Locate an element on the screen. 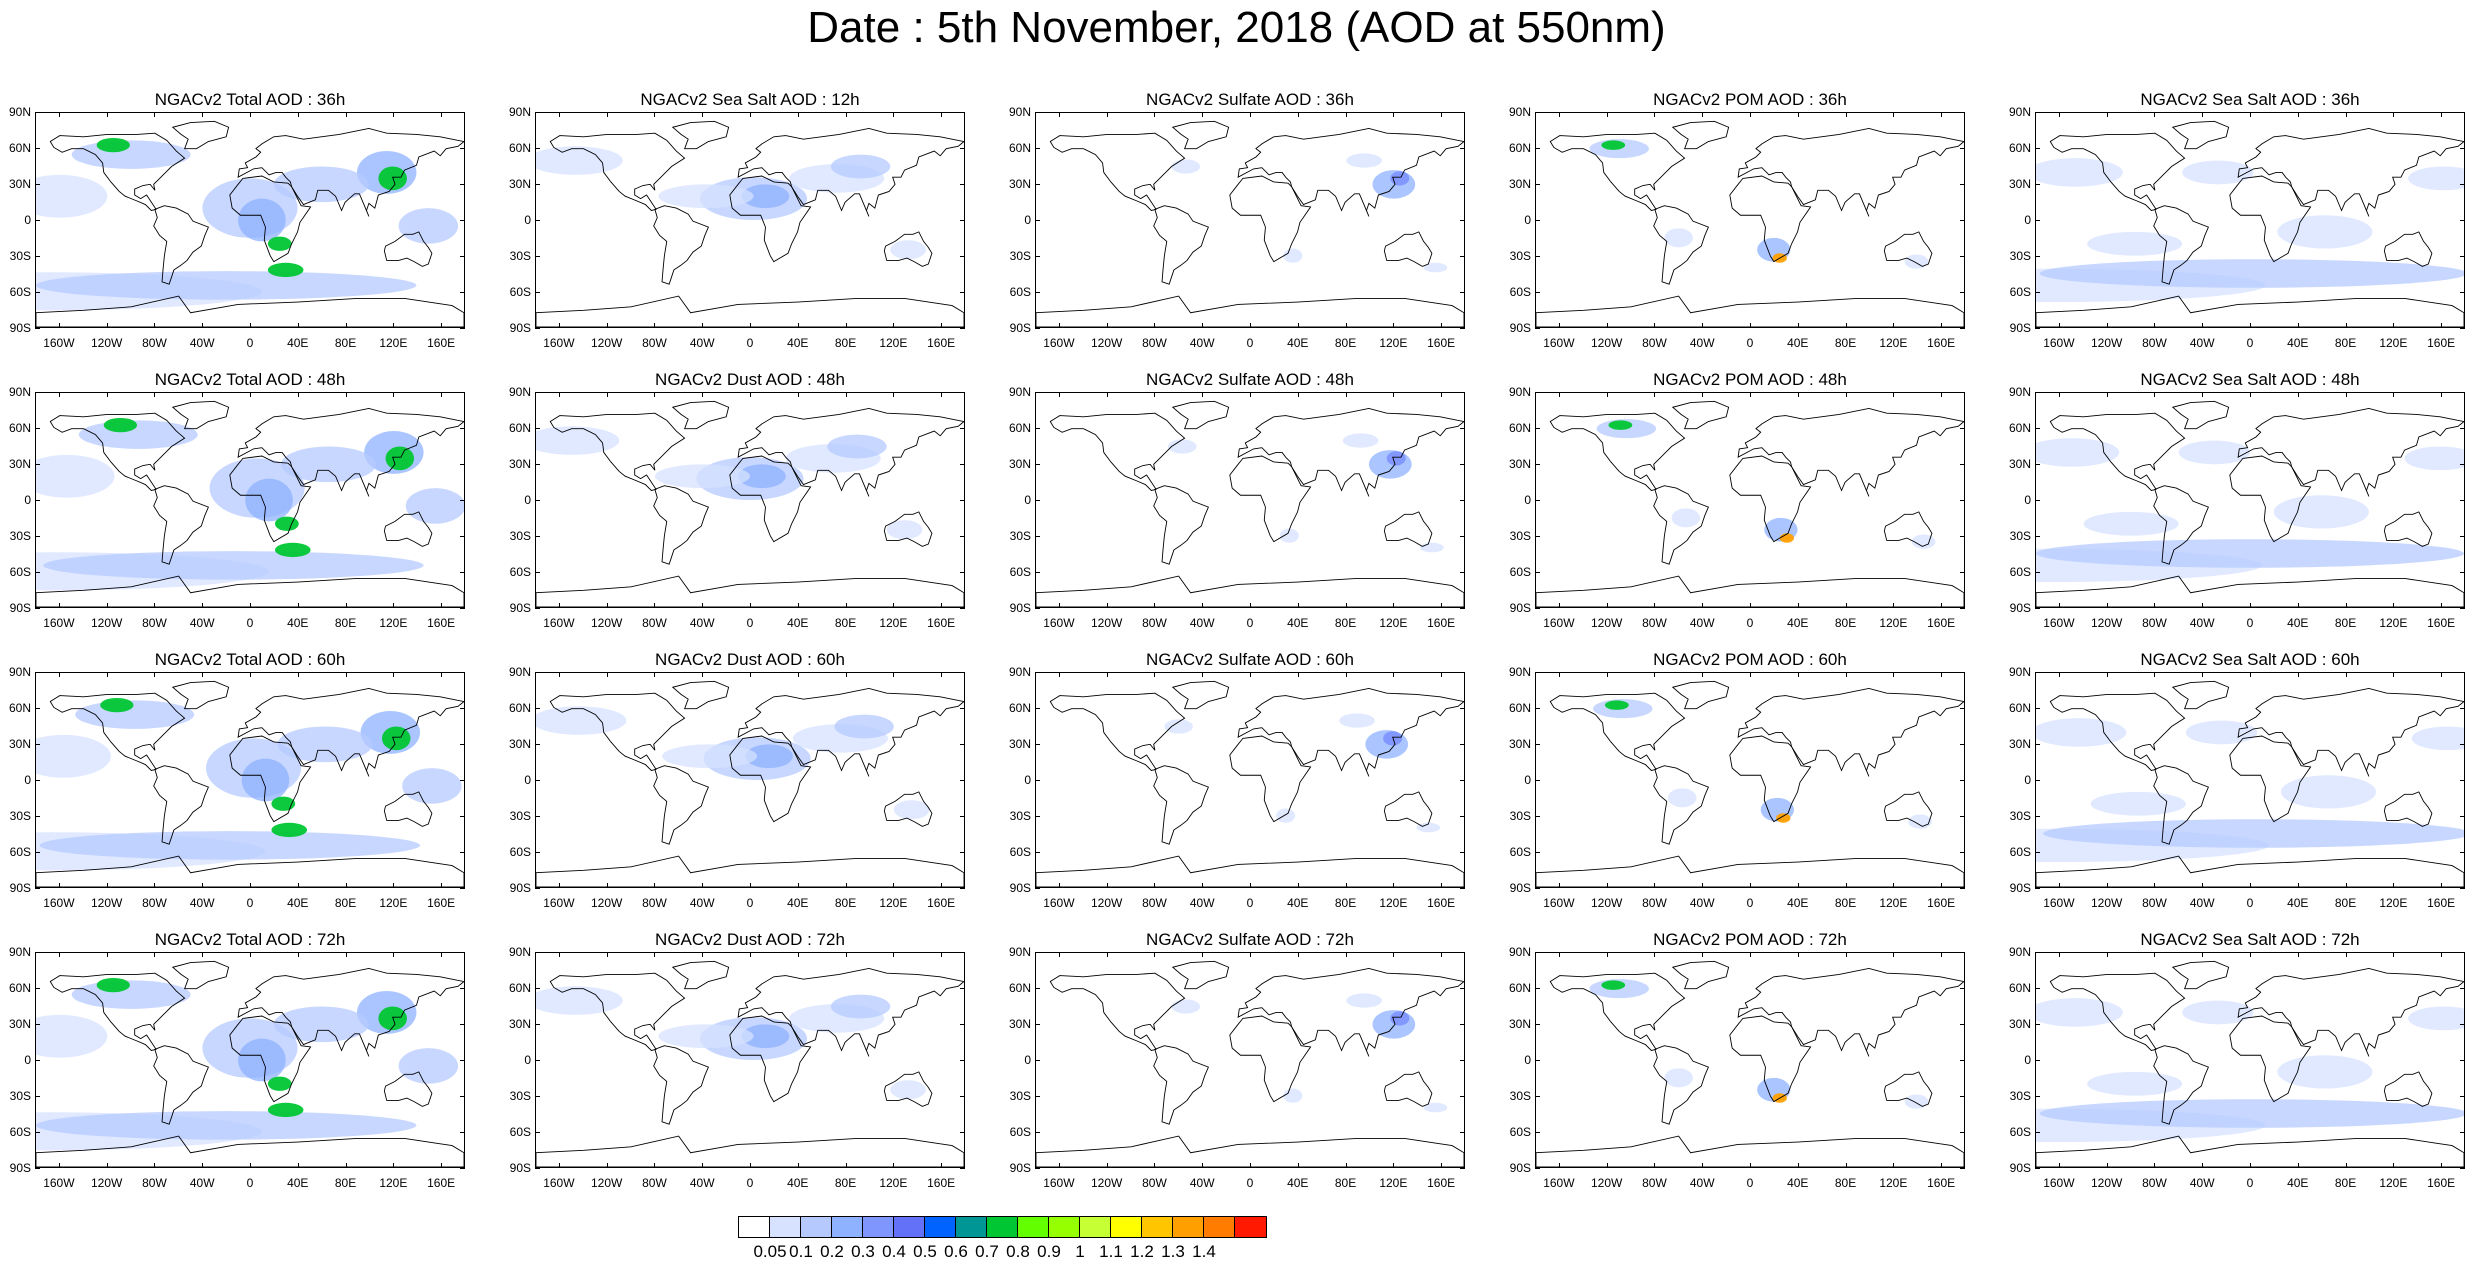 The height and width of the screenshot is (1262, 2473). latitude-label: 90N is located at coordinates (2019, 952).